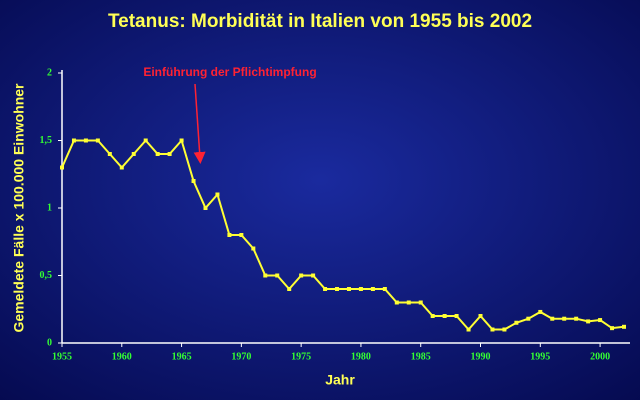 The image size is (640, 400). I want to click on y-axis-label: Gemeldete Fälle x 100.000 Einwohner, so click(19, 208).